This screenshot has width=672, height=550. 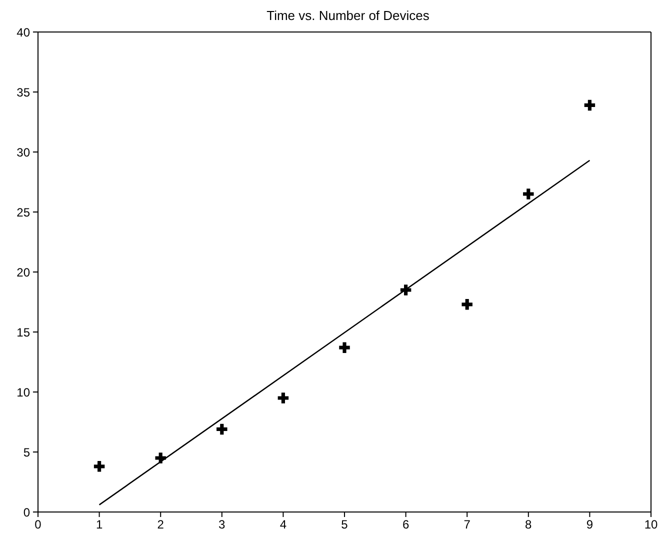 What do you see at coordinates (26, 452) in the screenshot?
I see `y-tick-label: 5` at bounding box center [26, 452].